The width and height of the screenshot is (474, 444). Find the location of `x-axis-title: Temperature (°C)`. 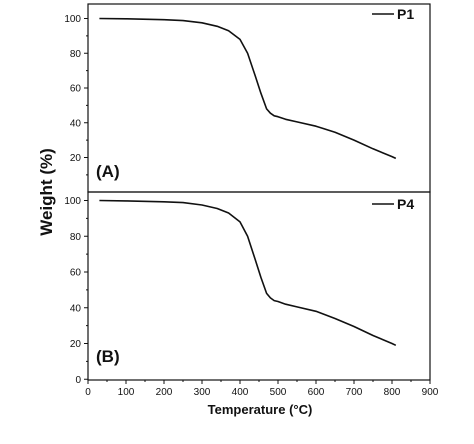

x-axis-title: Temperature (°C) is located at coordinates (260, 409).